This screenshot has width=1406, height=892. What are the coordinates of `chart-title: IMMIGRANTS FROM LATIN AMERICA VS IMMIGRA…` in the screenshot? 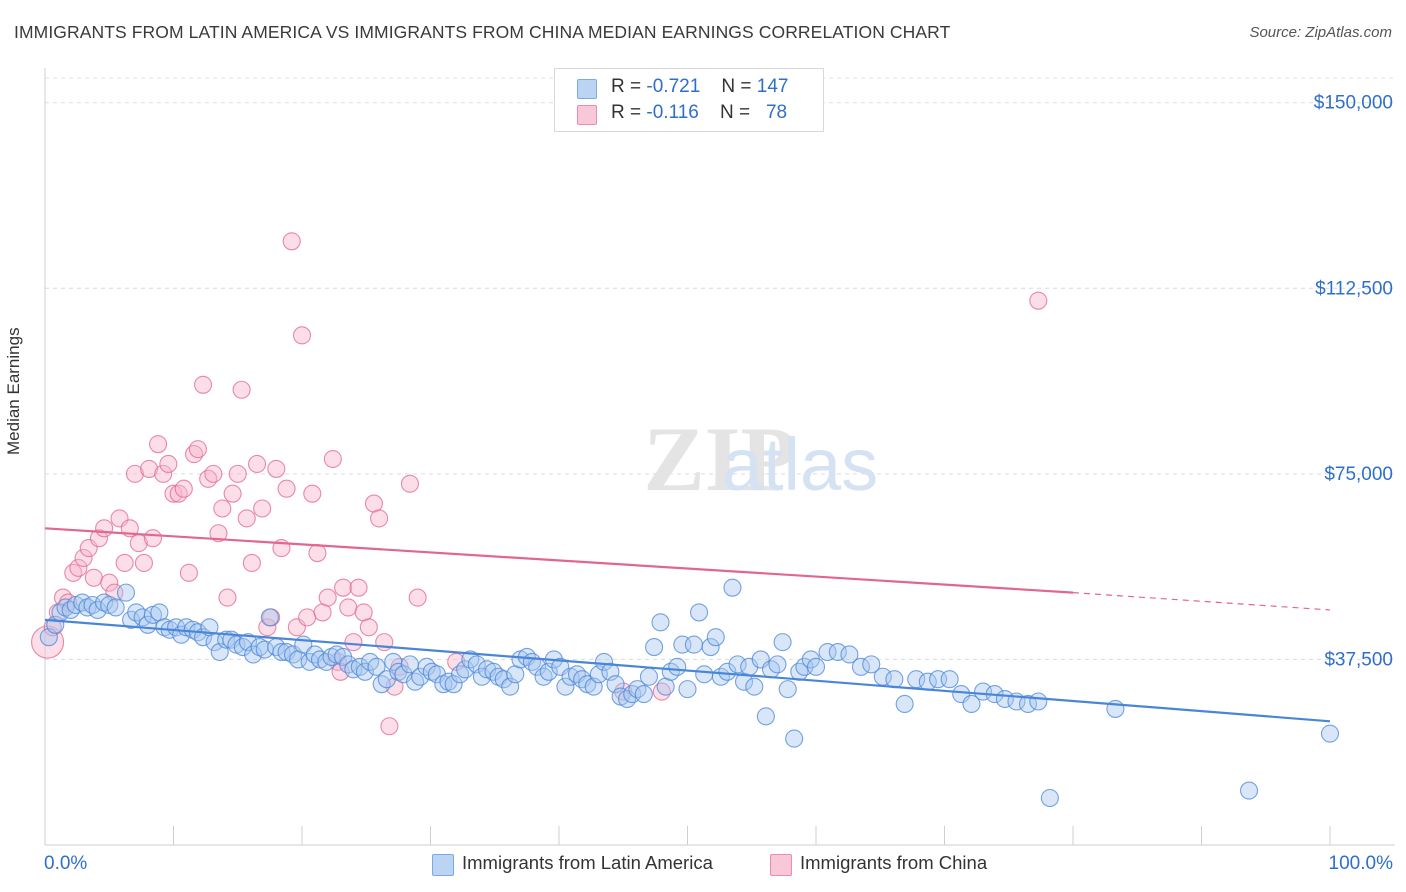 It's located at (482, 32).